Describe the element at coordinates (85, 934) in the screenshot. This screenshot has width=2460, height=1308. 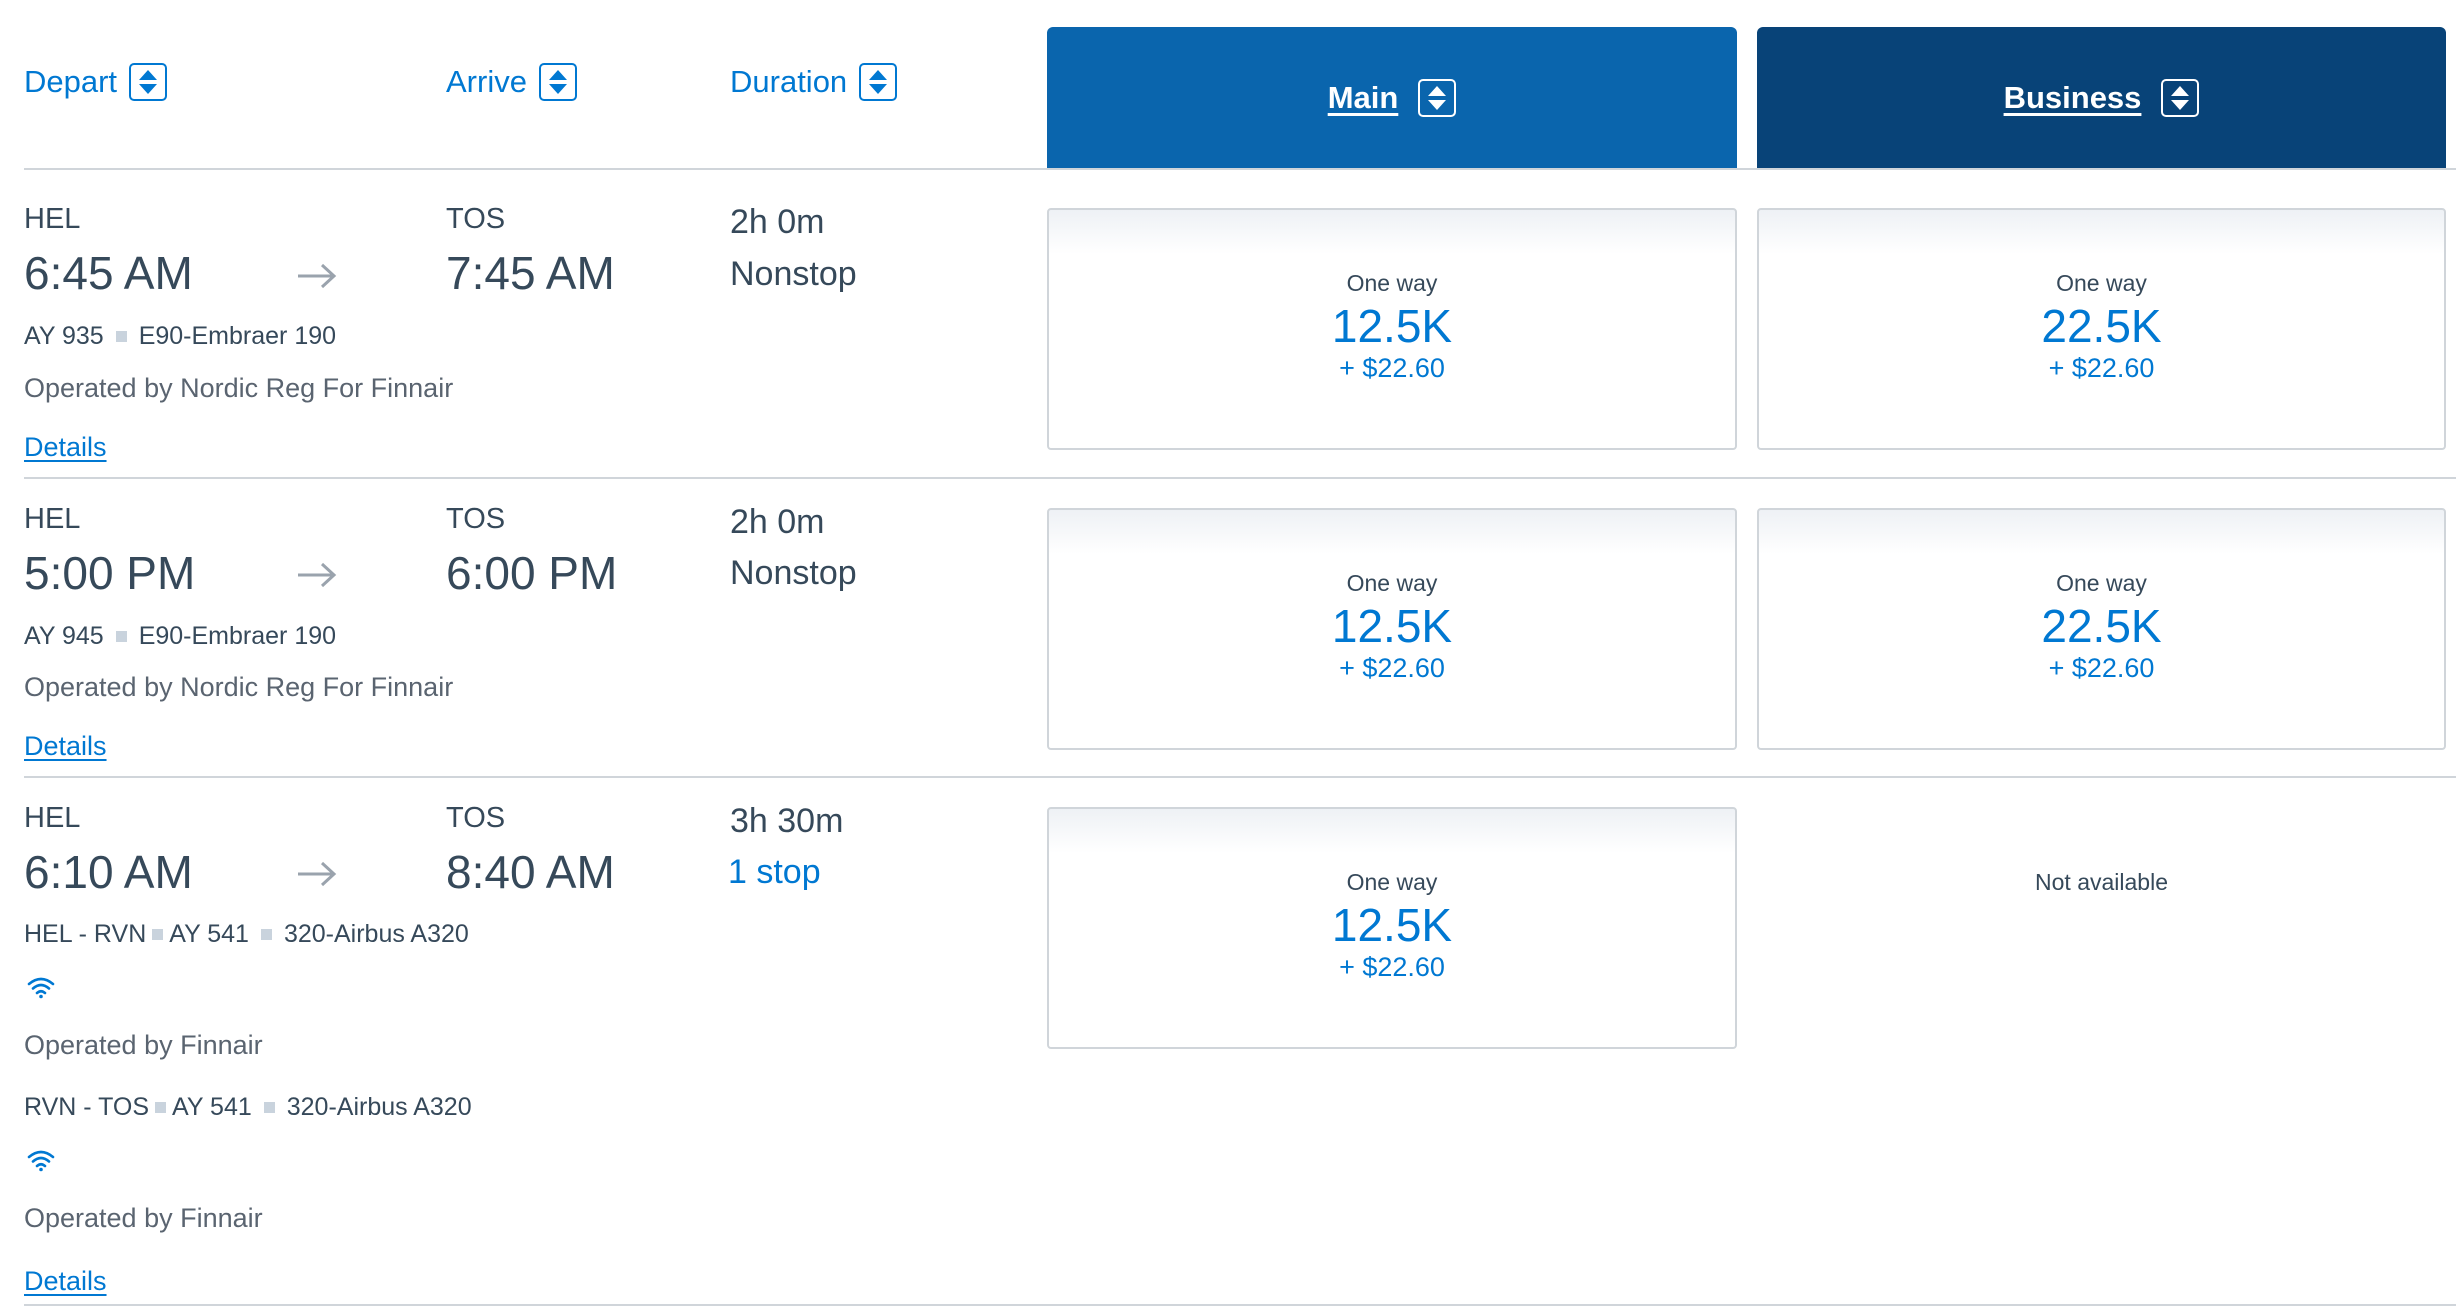
I see `segment-route: HEL - RVN` at that location.